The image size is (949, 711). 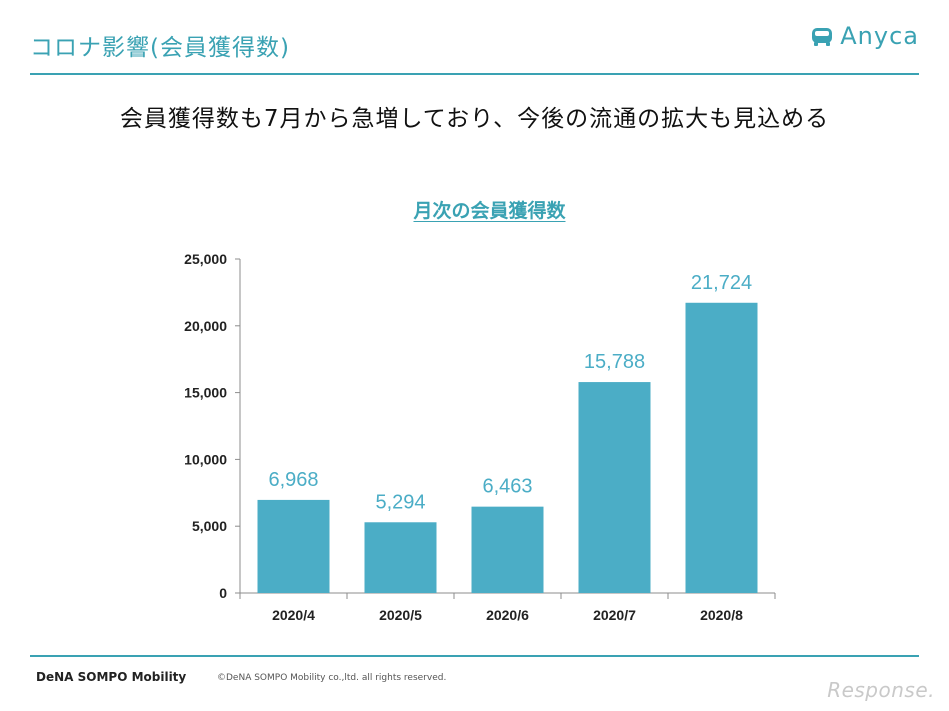 What do you see at coordinates (205, 459) in the screenshot?
I see `y-tick-label: 10,000` at bounding box center [205, 459].